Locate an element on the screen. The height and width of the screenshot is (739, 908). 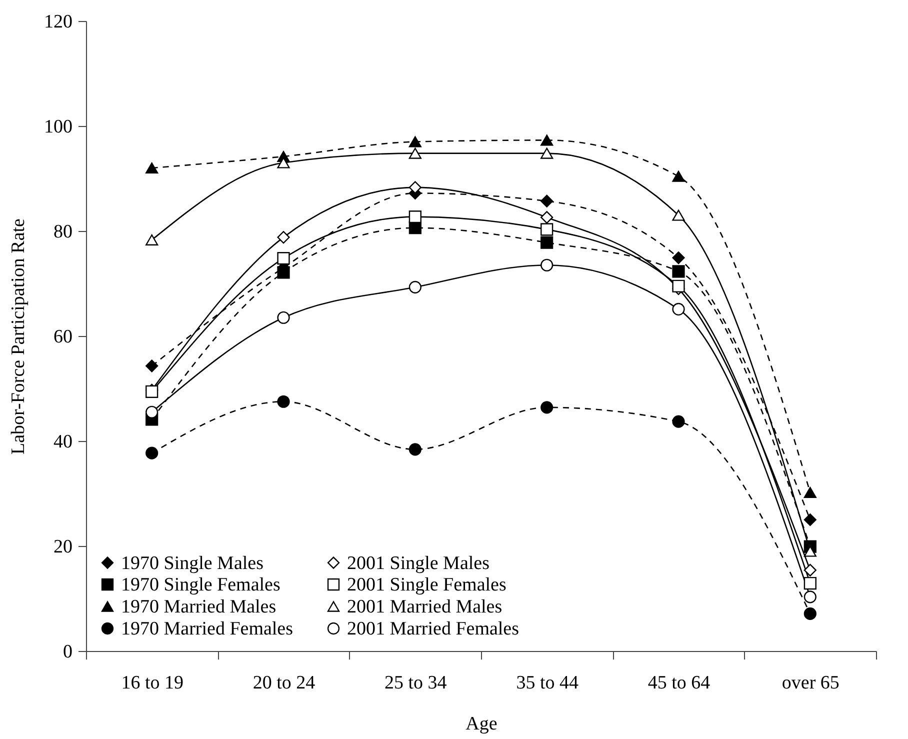
y-tick-label: 40 is located at coordinates (63, 442).